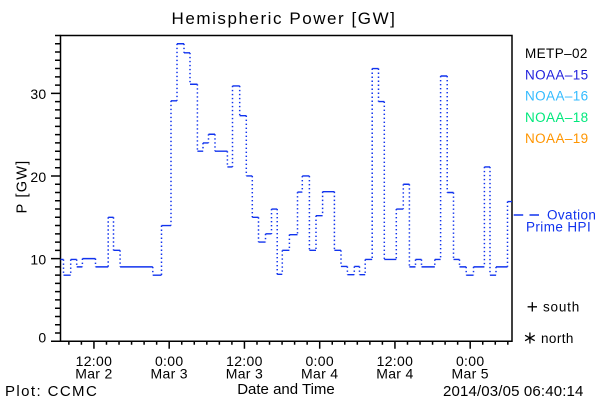 This screenshot has width=600, height=400. Describe the element at coordinates (38, 177) in the screenshot. I see `svg-text: 20` at that location.